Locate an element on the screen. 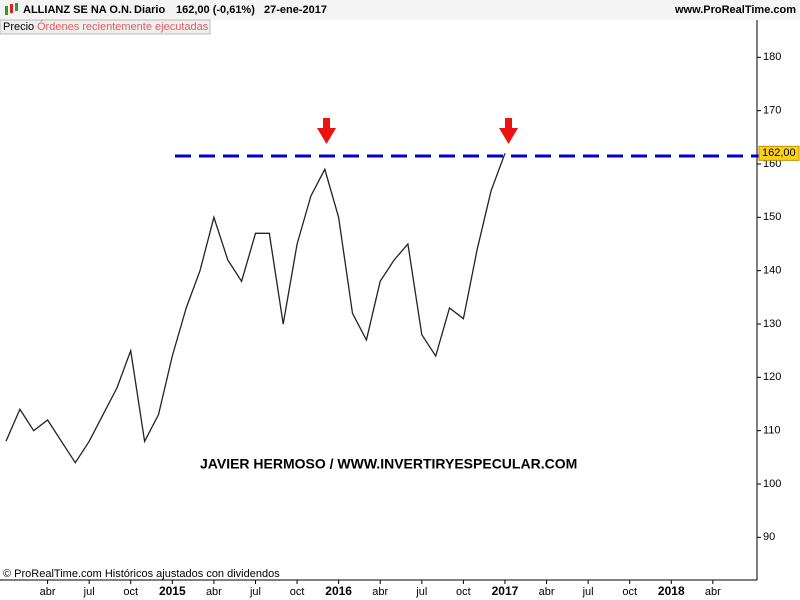  y-tick-label: 90 is located at coordinates (769, 537).